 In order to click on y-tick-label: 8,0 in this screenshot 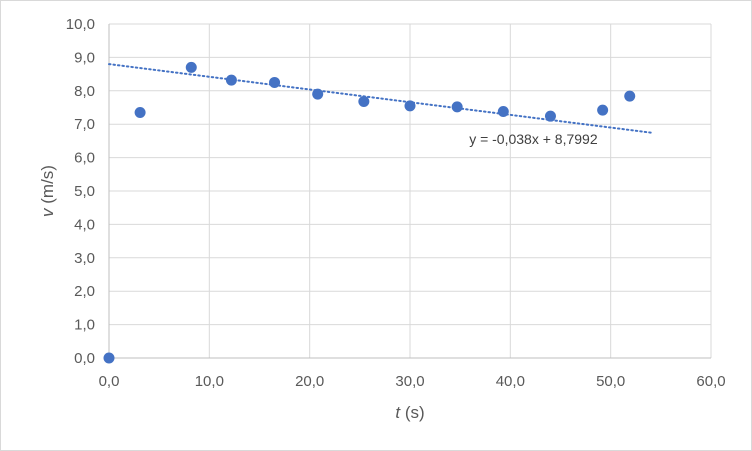, I will do `click(84, 91)`.